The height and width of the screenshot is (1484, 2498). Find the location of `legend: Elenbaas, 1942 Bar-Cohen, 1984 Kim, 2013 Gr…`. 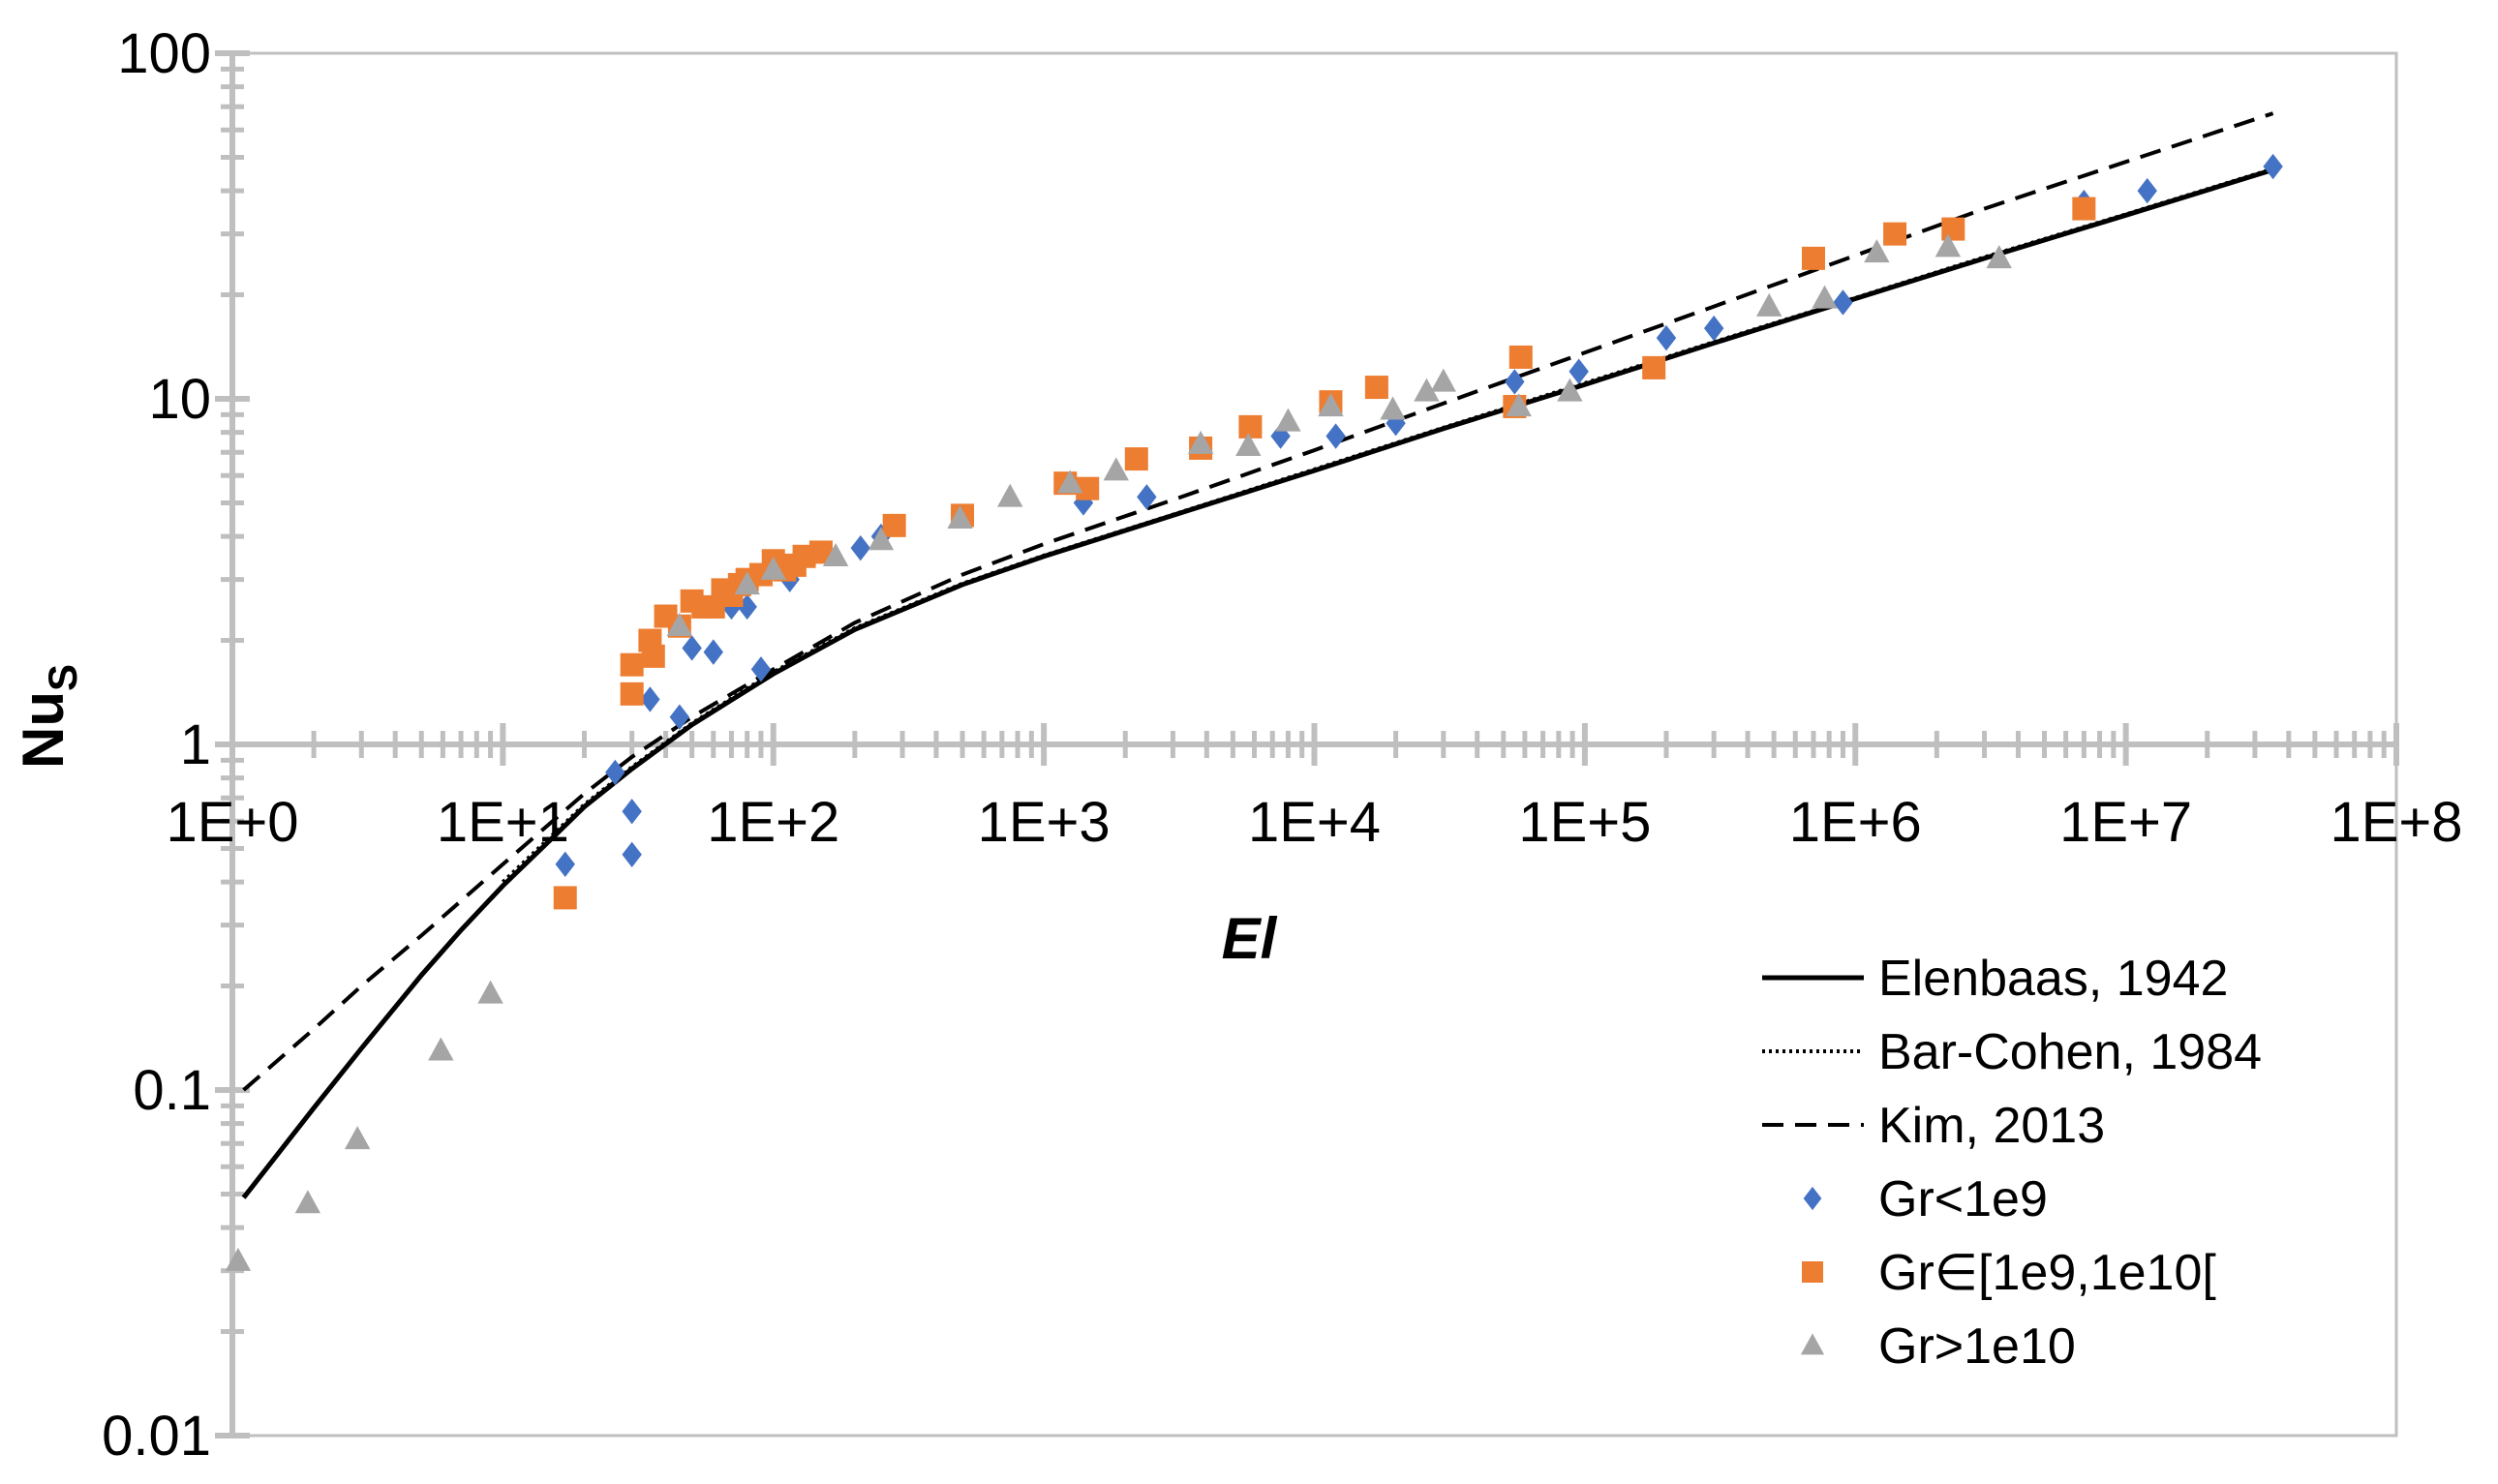

legend: Elenbaas, 1942 Bar-Cohen, 1984 Kim, 2013 Gr… is located at coordinates (2012, 1163).